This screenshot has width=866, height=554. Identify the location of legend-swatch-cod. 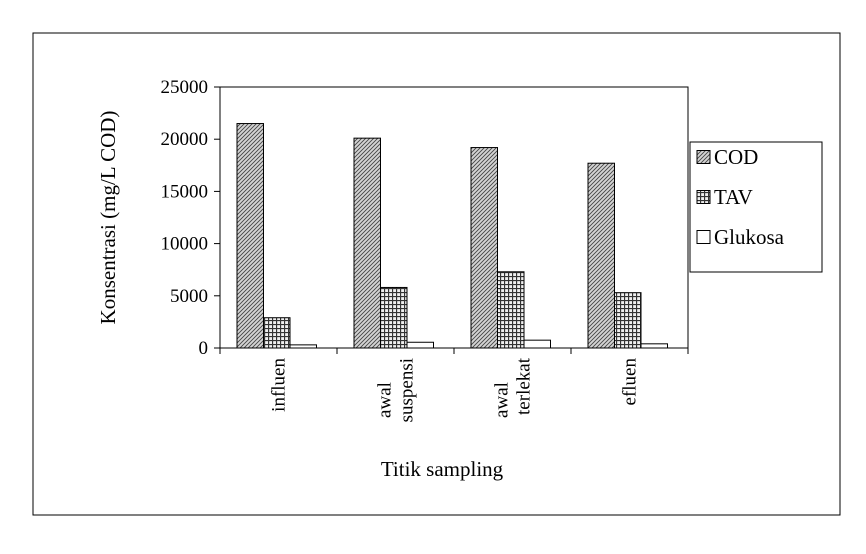
(703, 157).